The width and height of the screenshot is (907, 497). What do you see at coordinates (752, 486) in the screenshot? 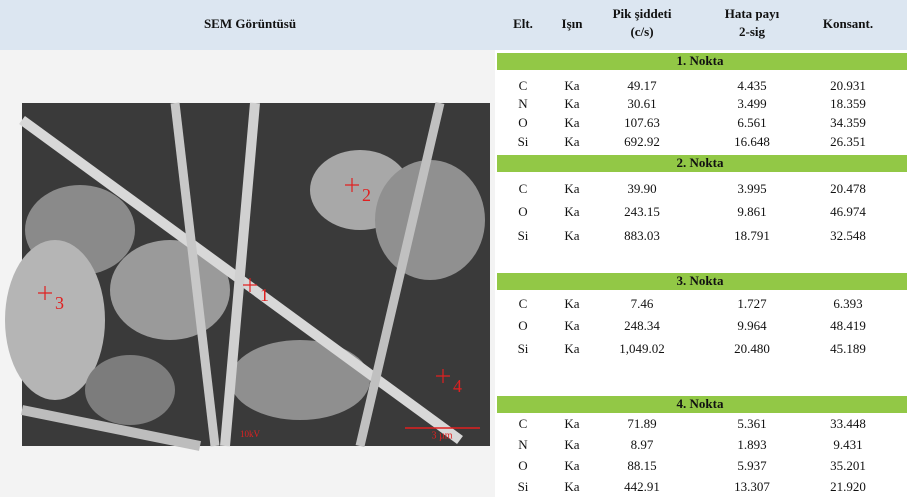
I see `table-cell: 13.307` at bounding box center [752, 486].